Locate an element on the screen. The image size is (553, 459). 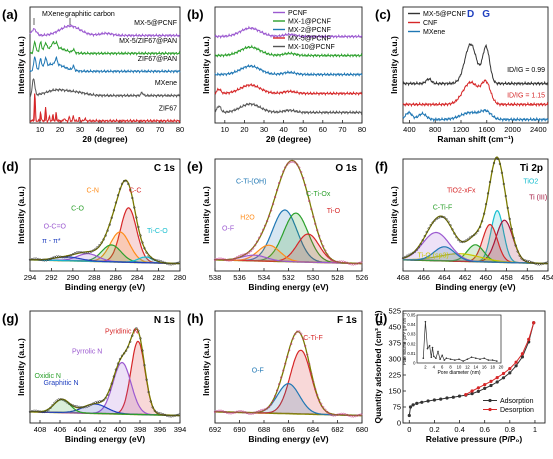
y-tick-label: 75 is located at coordinates (397, 407).